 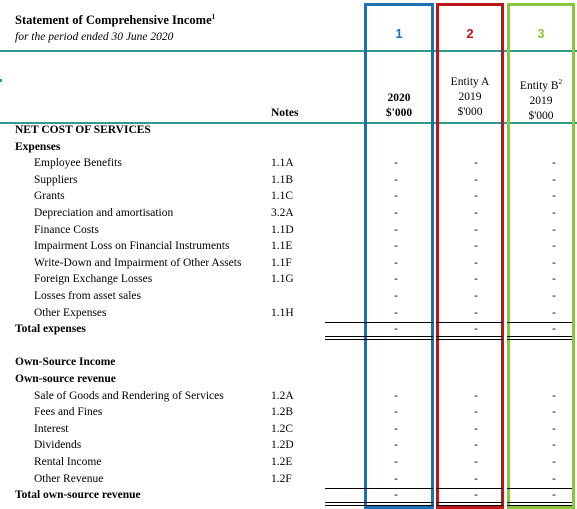 I want to click on row-label: Fees and Fines, so click(x=68, y=412).